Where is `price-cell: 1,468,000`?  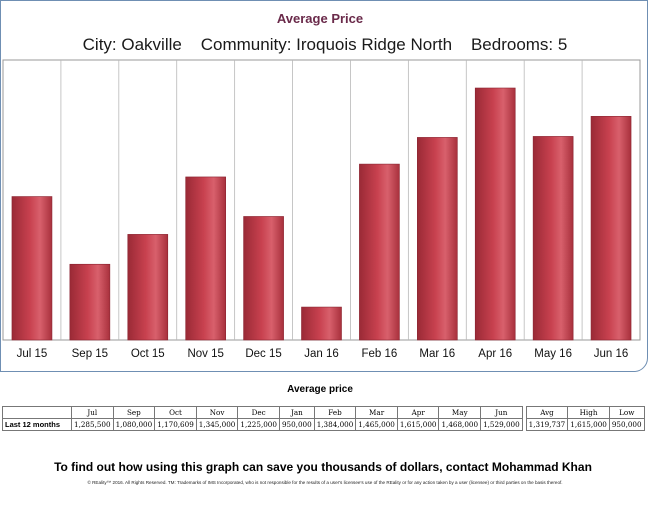 price-cell: 1,468,000 is located at coordinates (460, 424).